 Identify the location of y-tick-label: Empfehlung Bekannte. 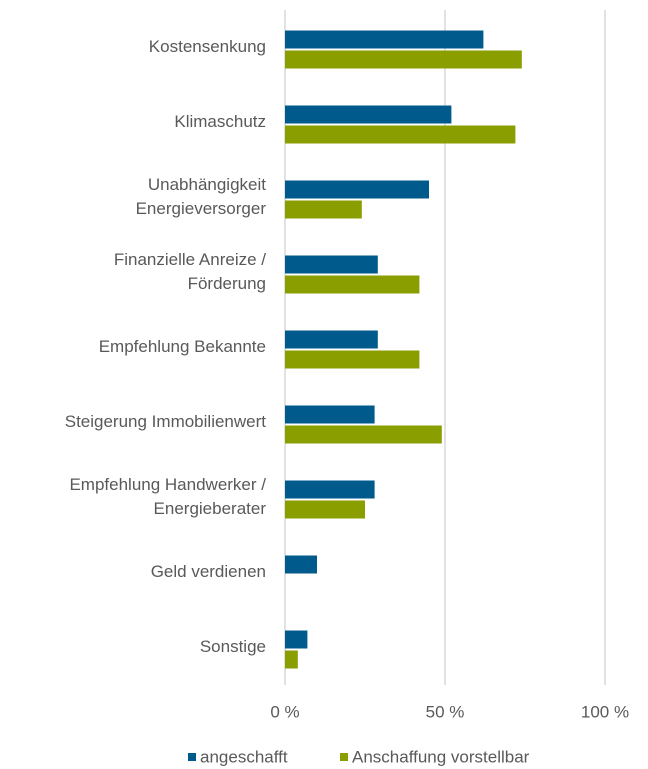
(182, 346).